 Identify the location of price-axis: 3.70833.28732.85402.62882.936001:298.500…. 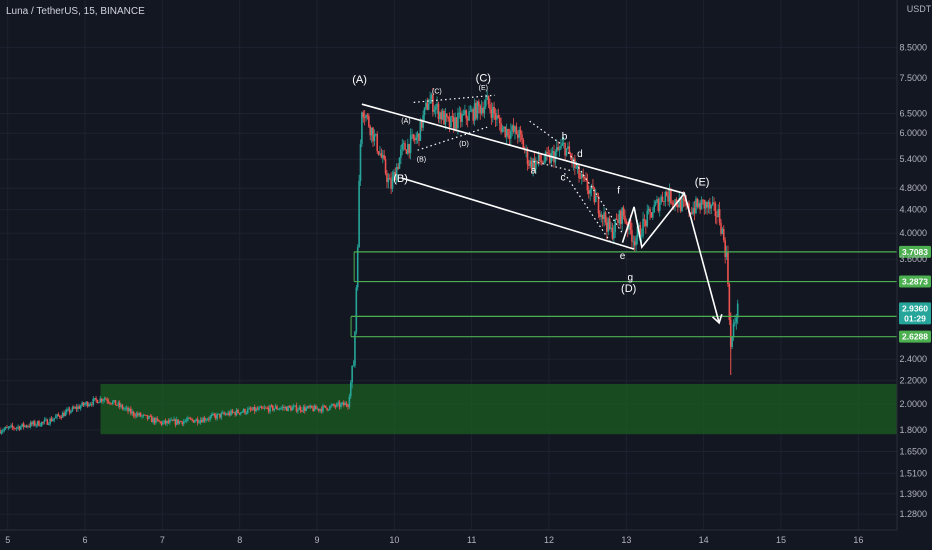
(914, 275).